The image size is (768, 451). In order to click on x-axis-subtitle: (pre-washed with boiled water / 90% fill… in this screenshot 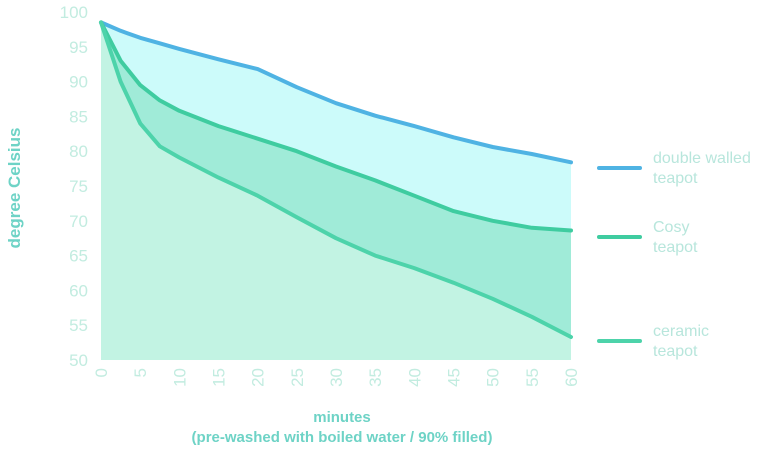, I will do `click(342, 437)`.